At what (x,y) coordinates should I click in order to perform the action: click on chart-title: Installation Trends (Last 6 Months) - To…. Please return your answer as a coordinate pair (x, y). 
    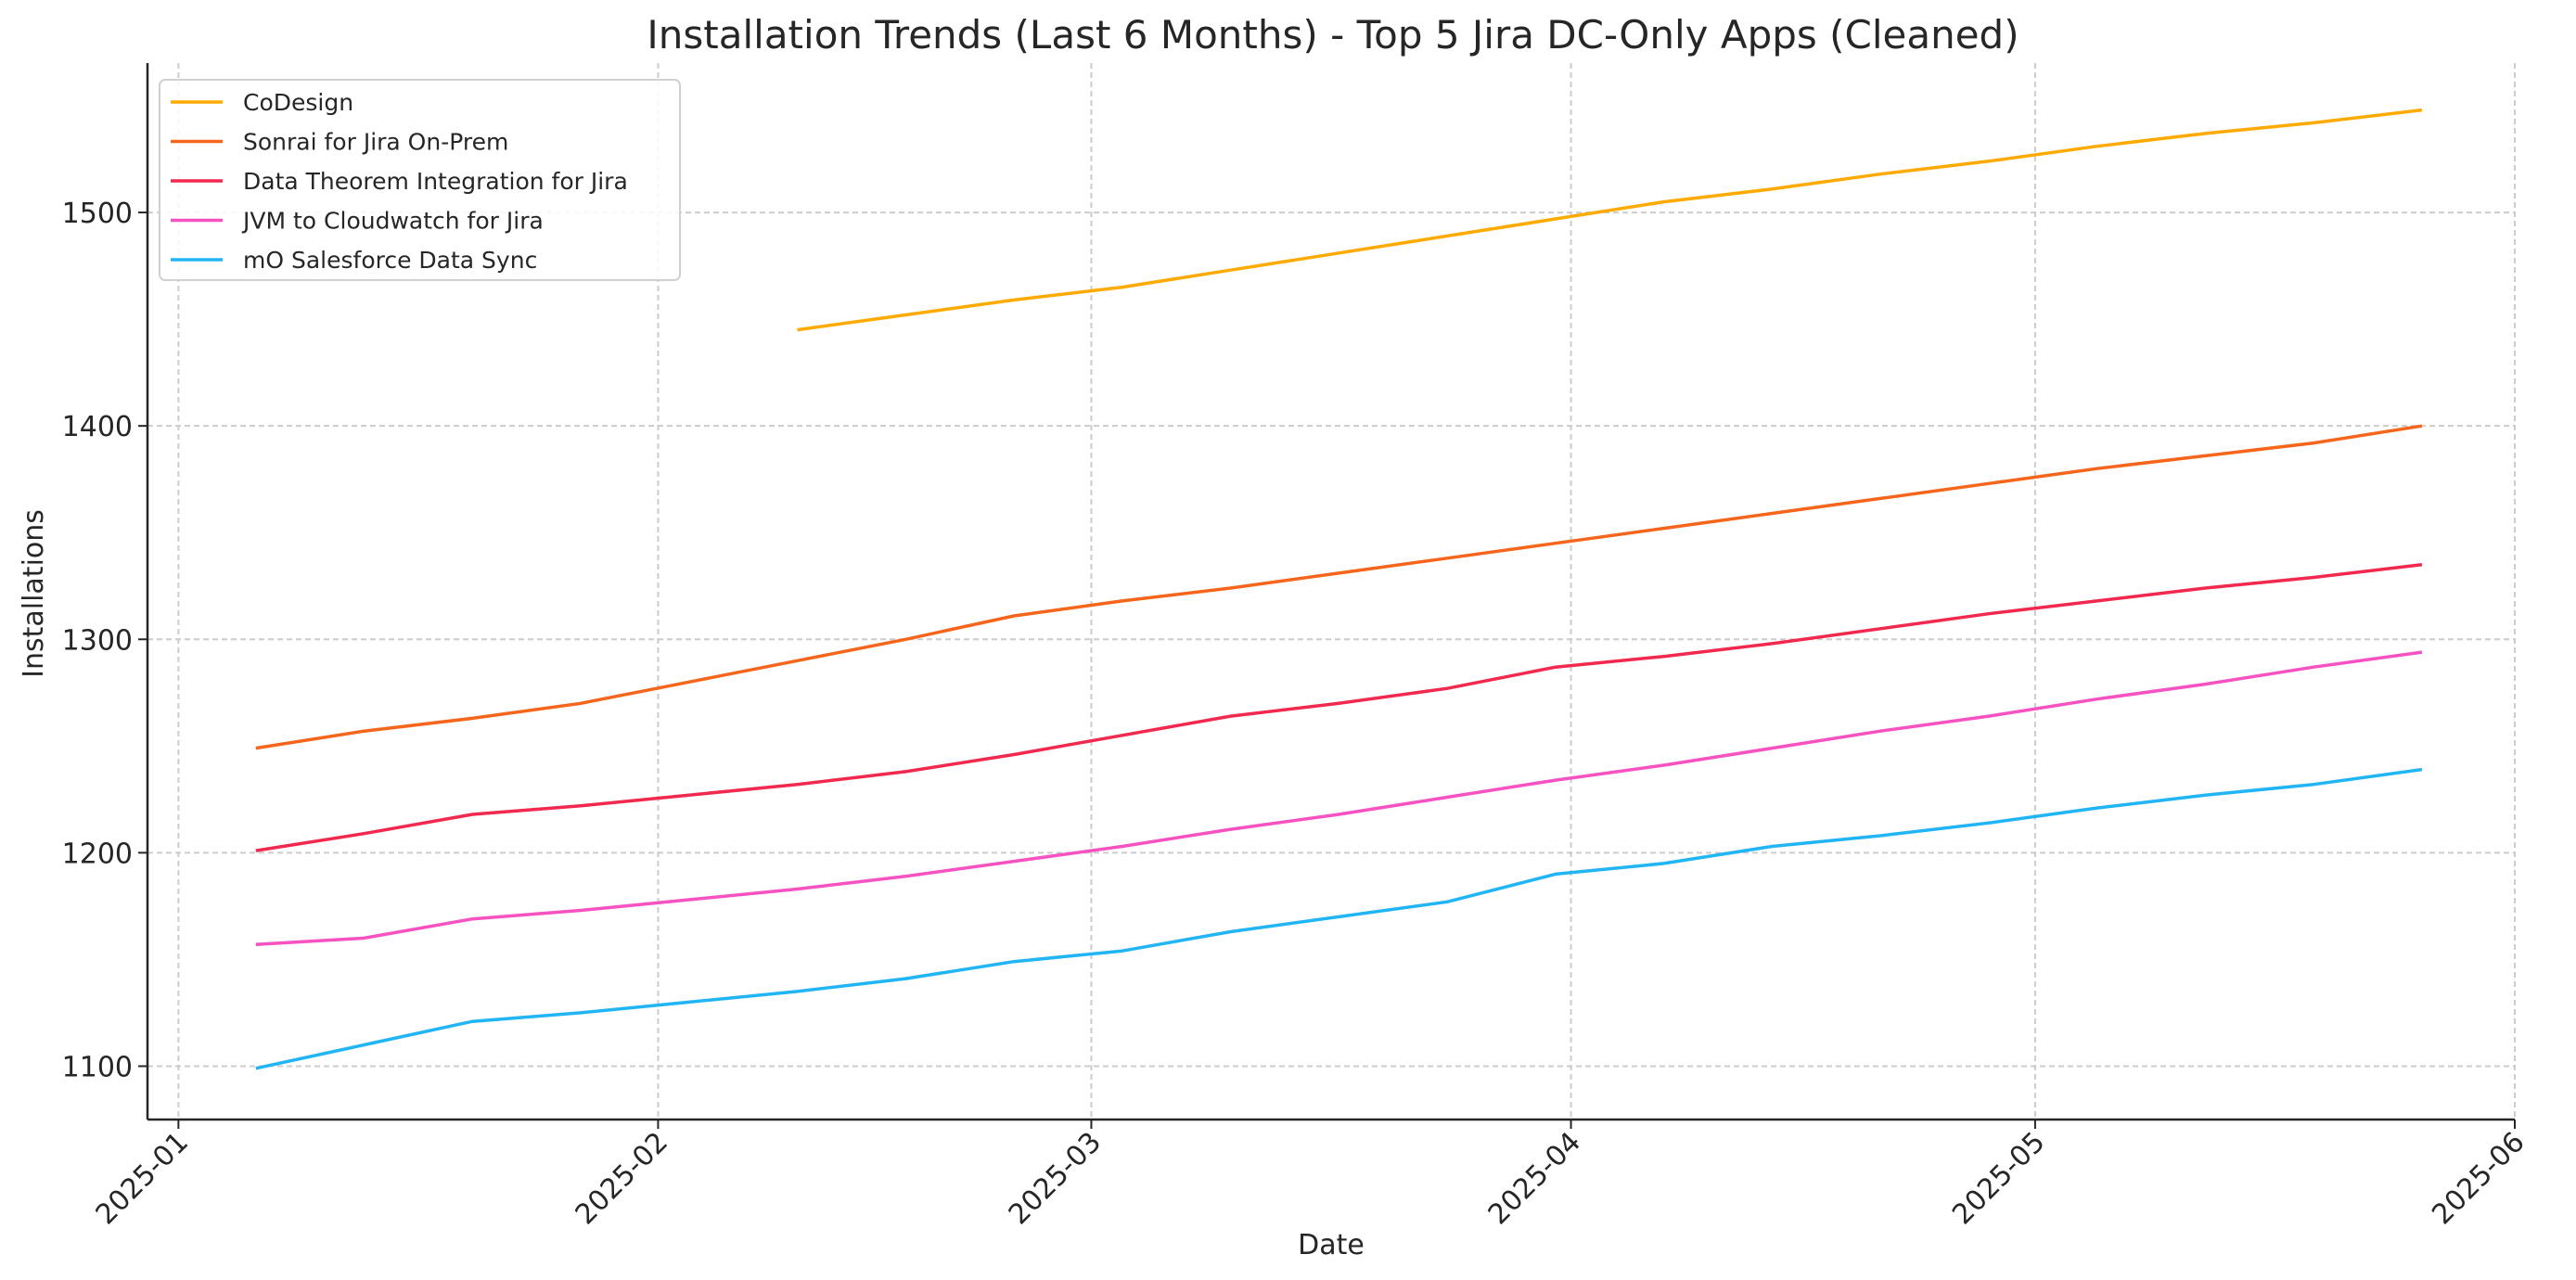
    Looking at the image, I should click on (1333, 35).